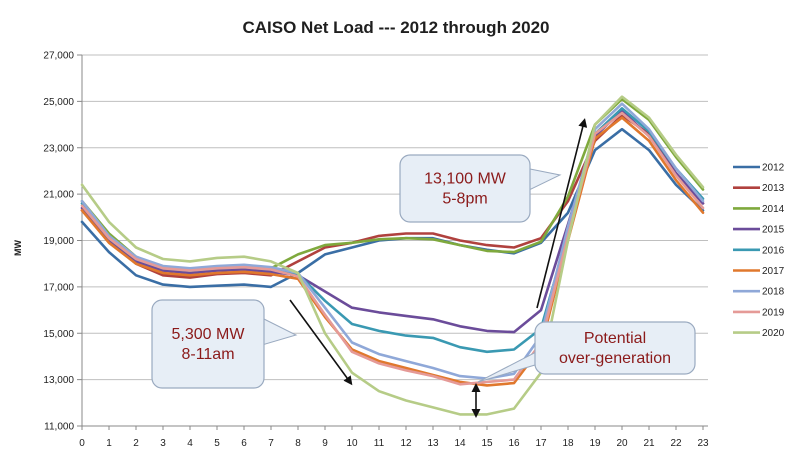 The image size is (792, 463). Describe the element at coordinates (279, 331) in the screenshot. I see `morning-callout-tail` at that location.